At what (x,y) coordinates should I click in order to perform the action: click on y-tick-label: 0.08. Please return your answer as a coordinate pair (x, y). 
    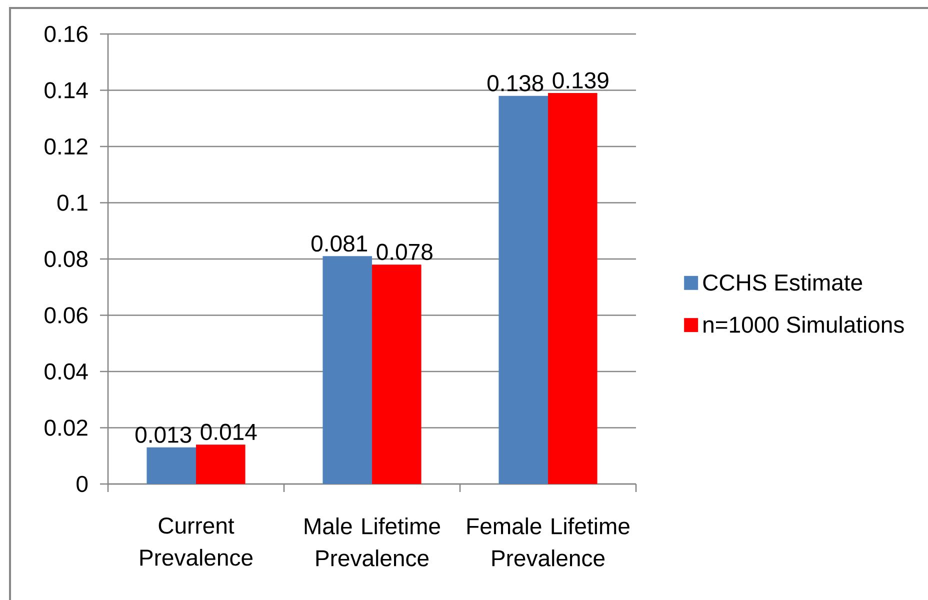
    Looking at the image, I should click on (66, 259).